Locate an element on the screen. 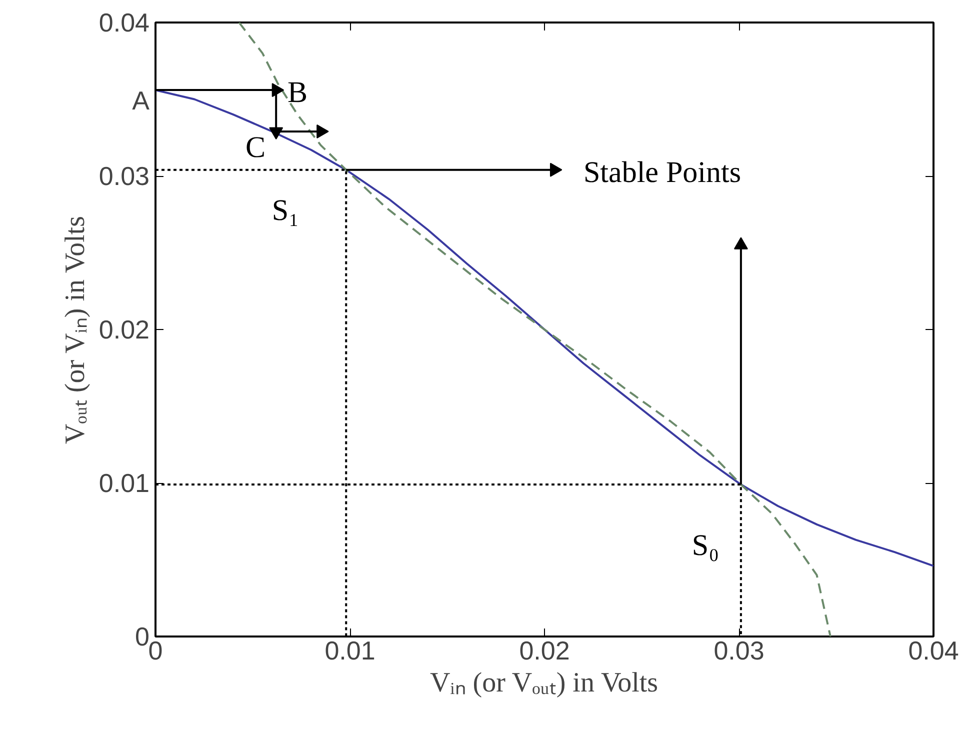 The width and height of the screenshot is (973, 744). annotation: S₀ is located at coordinates (706, 545).